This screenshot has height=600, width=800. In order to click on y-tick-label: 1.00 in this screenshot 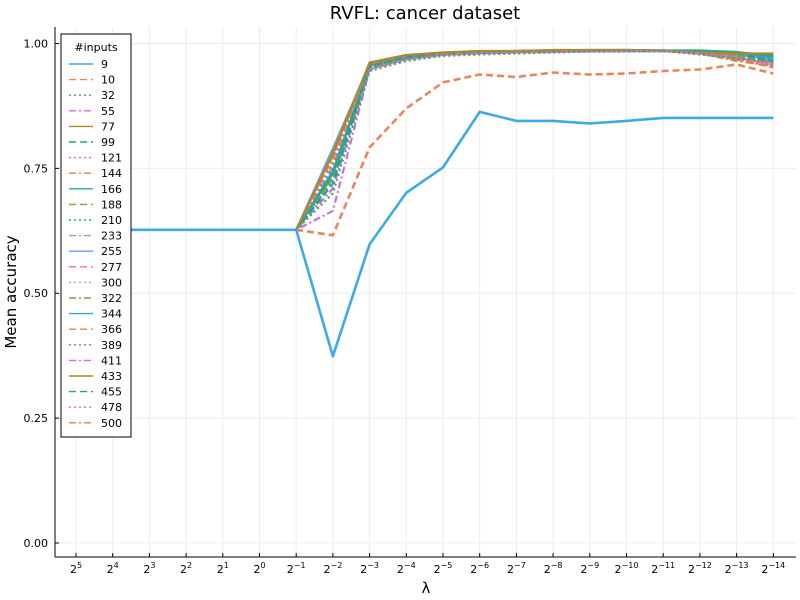, I will do `click(36, 43)`.